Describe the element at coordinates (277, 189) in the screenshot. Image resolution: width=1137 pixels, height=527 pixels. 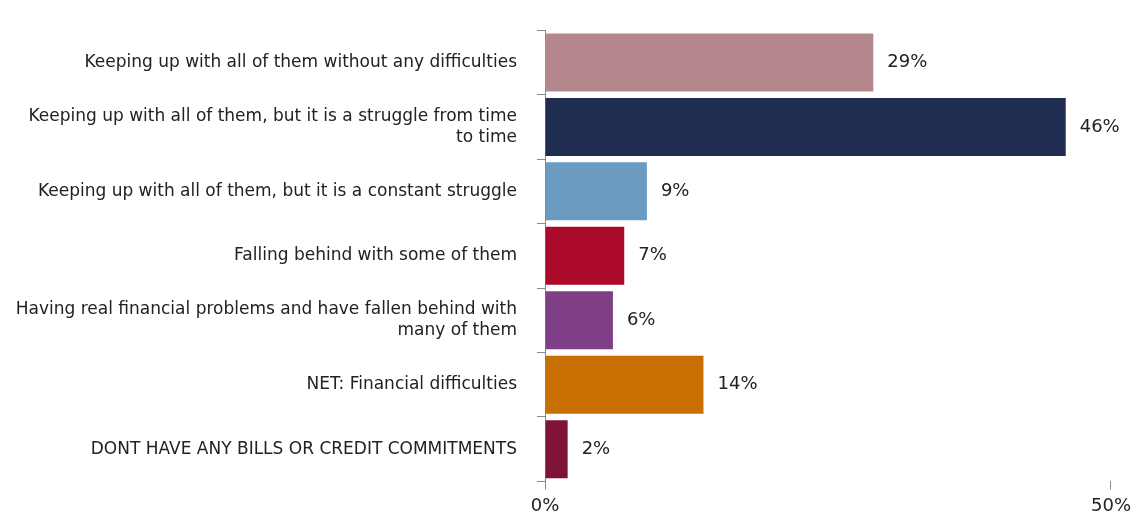
I see `y-tick-label: Keeping up with all of them, but it is a constant struggle` at that location.